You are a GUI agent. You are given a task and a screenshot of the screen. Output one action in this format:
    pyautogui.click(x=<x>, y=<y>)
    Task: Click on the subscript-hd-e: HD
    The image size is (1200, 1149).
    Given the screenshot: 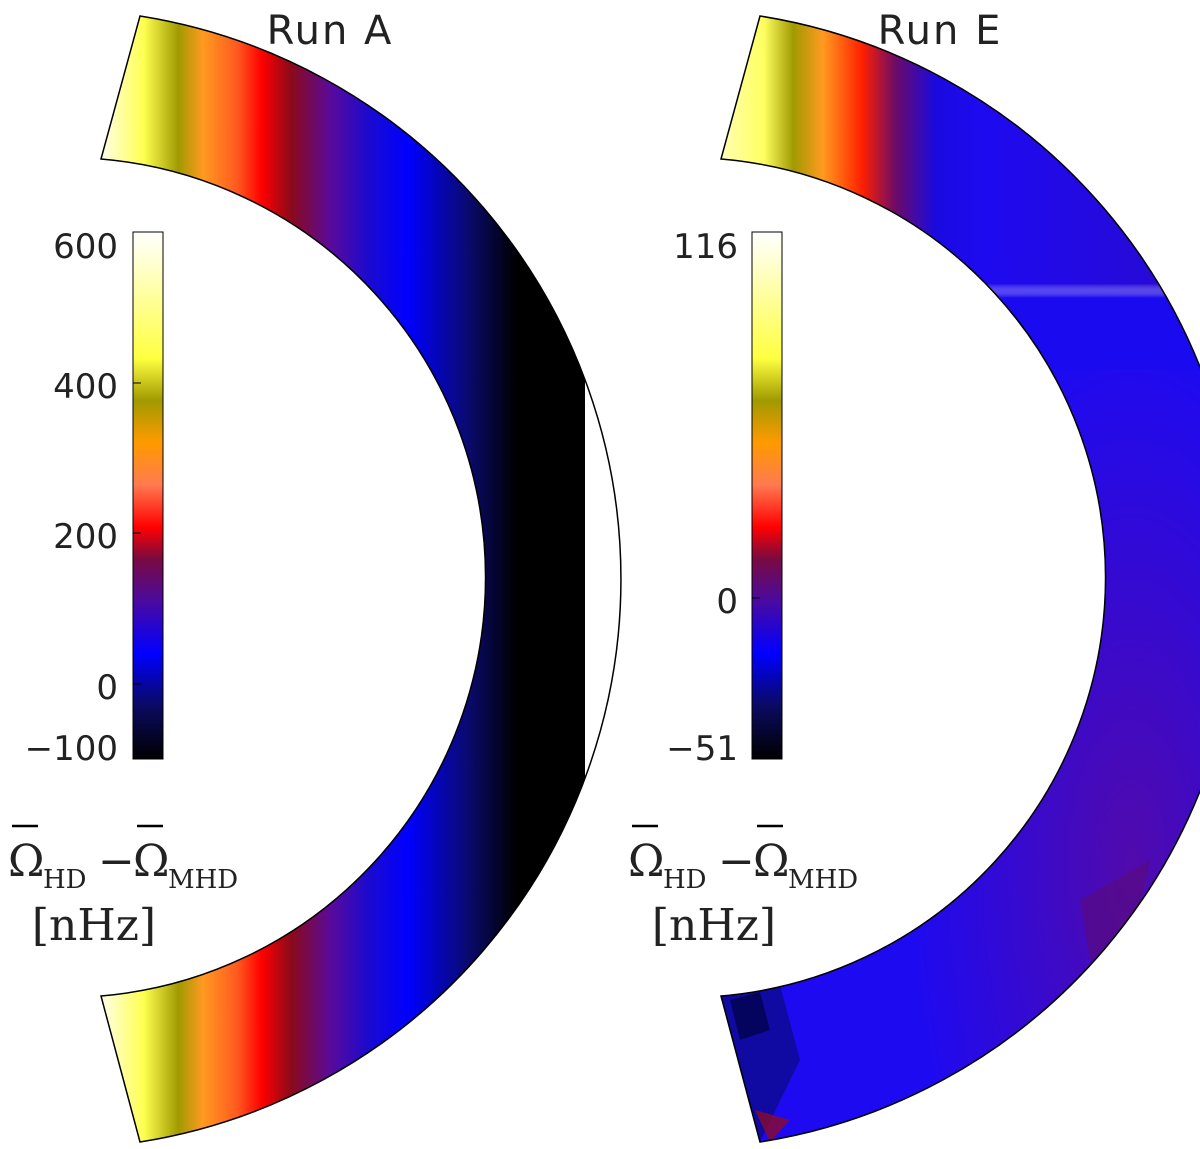 What is the action you would take?
    pyautogui.click(x=685, y=880)
    